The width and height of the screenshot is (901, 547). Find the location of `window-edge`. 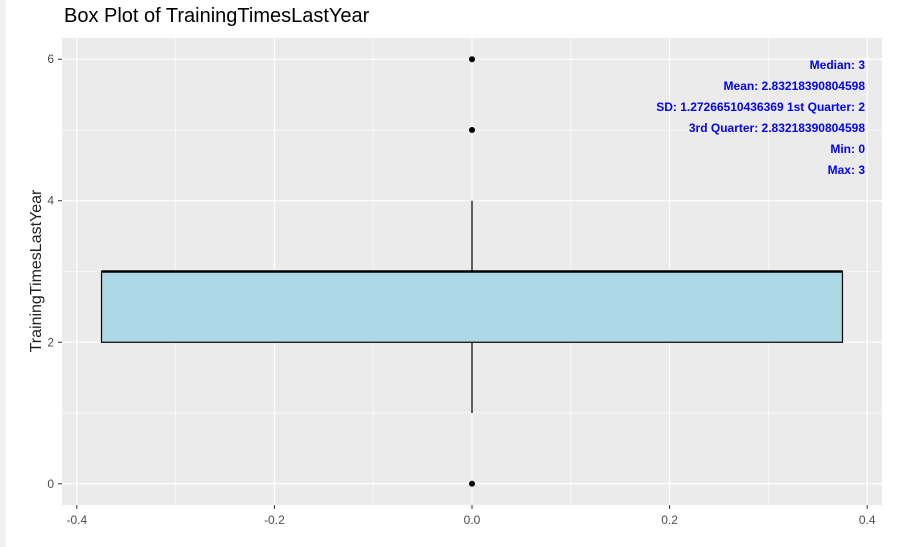

window-edge is located at coordinates (3, 273).